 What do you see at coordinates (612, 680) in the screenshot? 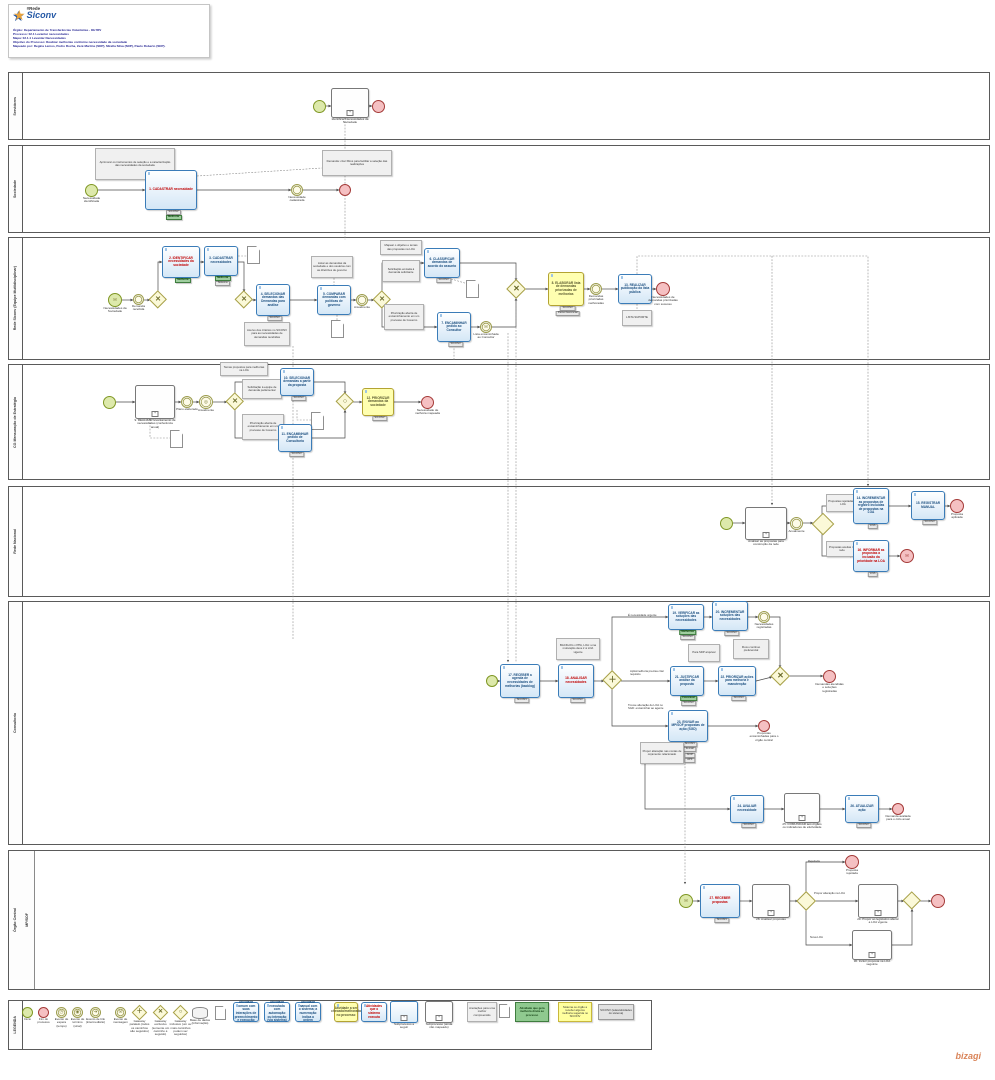
I see `gateway-parallel: ＋` at bounding box center [612, 680].